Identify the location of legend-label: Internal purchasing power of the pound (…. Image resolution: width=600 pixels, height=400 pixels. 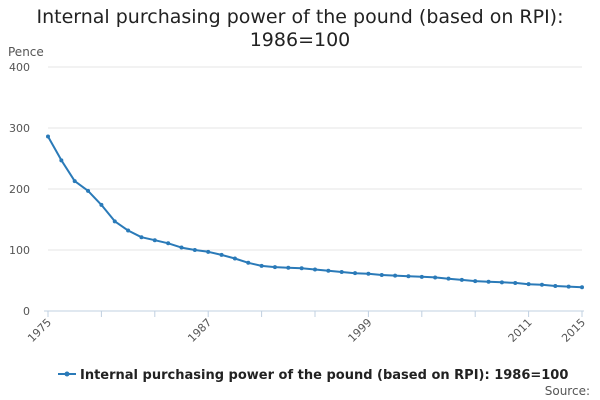
(324, 375).